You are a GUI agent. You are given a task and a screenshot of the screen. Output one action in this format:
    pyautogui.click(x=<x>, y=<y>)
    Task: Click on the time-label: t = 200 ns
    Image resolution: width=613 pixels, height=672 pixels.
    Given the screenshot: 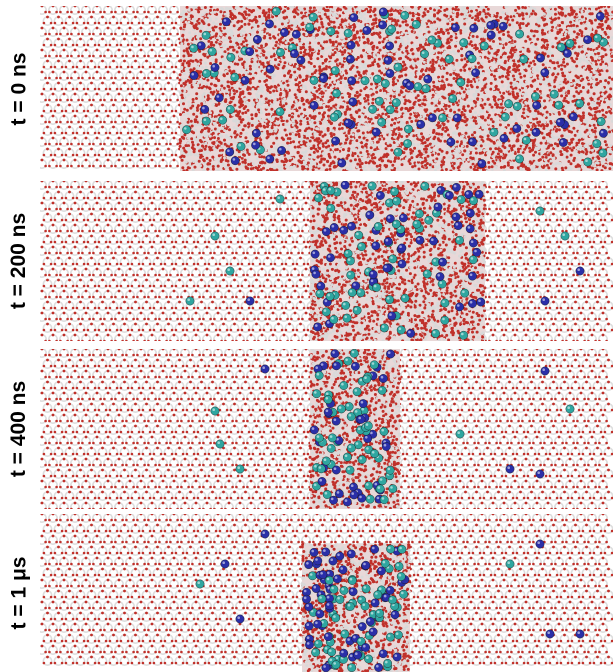 What is the action you would take?
    pyautogui.click(x=19, y=261)
    